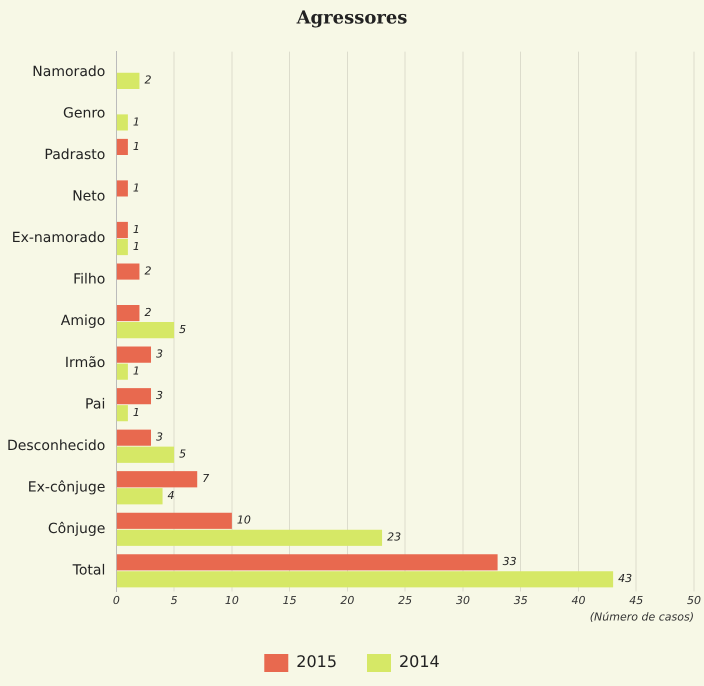  I want to click on y-tick-label: Namorado, so click(69, 72).